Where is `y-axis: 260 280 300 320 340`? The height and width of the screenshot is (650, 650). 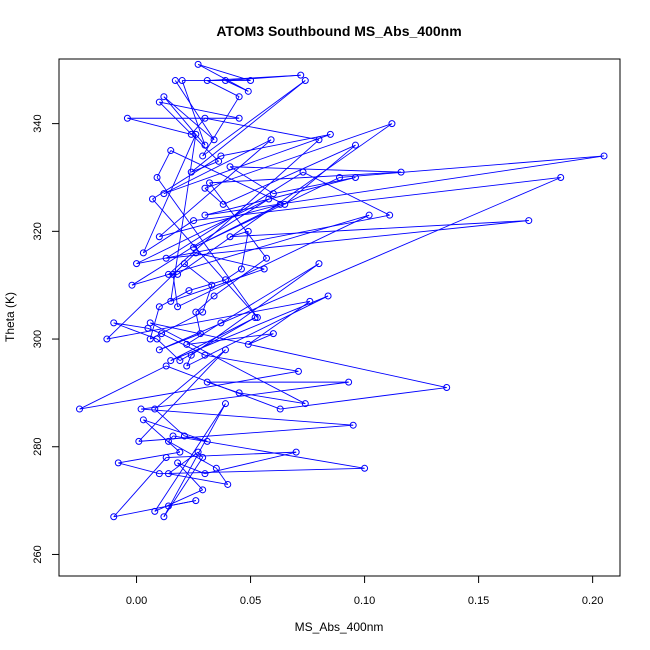 y-axis: 260 280 300 320 340 is located at coordinates (46, 339).